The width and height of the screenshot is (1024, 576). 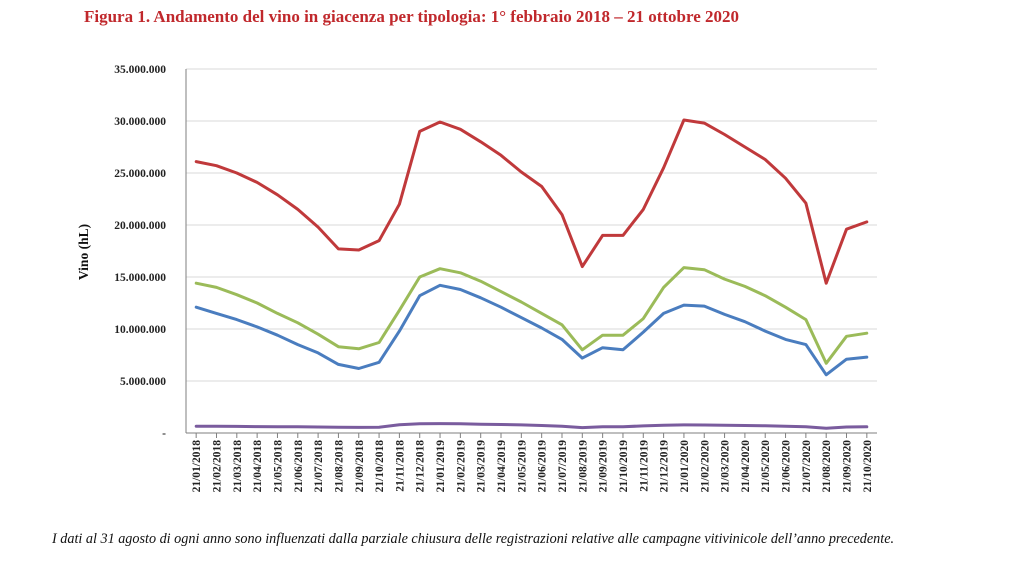 What do you see at coordinates (380, 466) in the screenshot?
I see `x-tick-label: 21/10/2018` at bounding box center [380, 466].